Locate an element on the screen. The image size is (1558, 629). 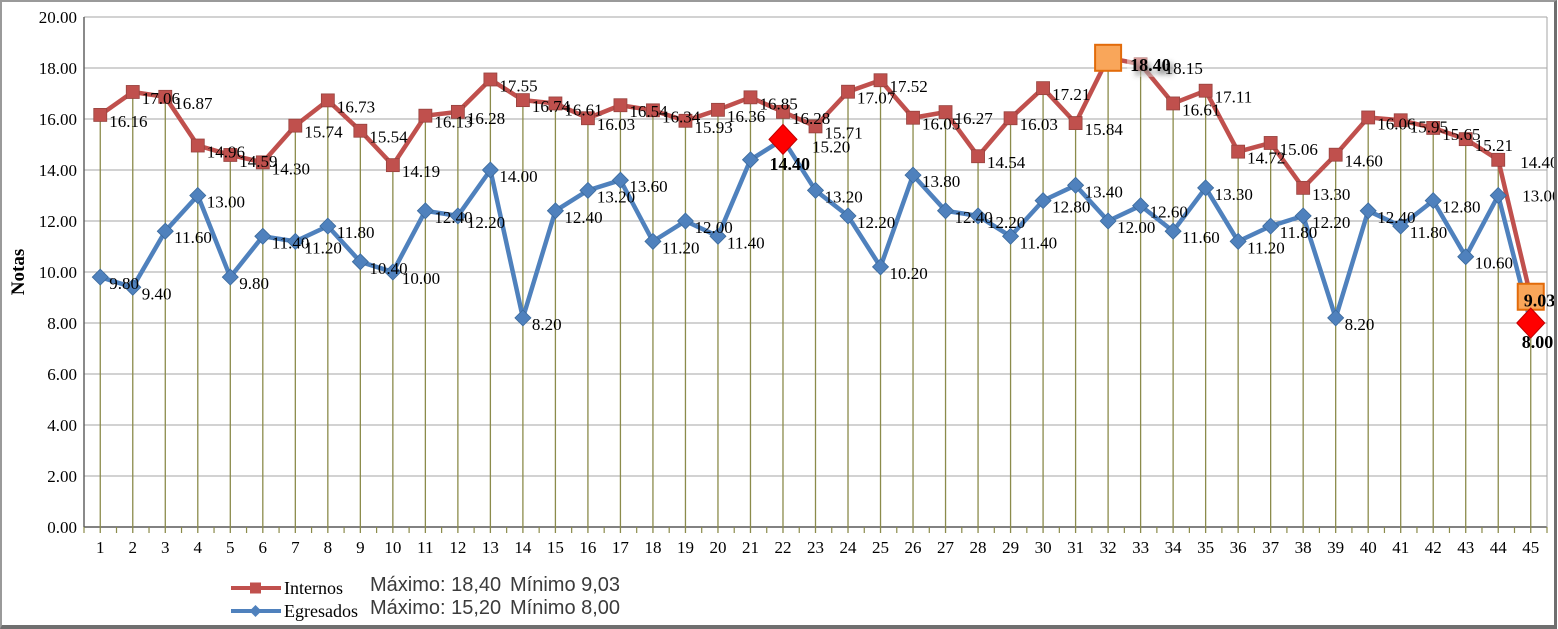
data-label: 18.15 is located at coordinates (1184, 68).